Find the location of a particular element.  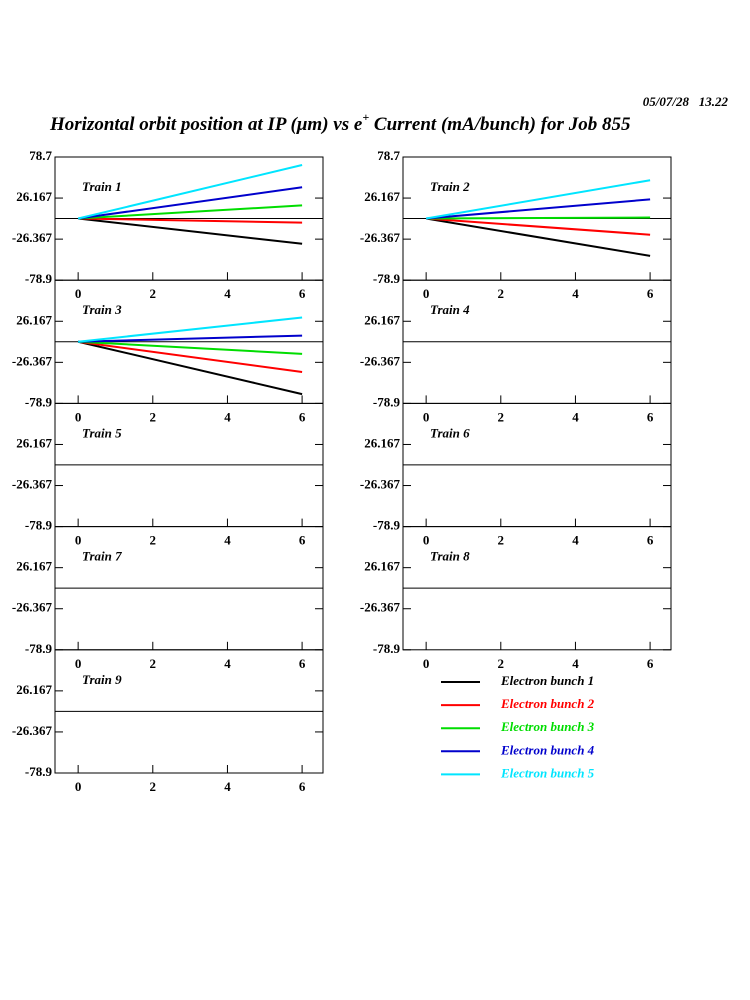

legend-label: Electron bunch 5 is located at coordinates (547, 772).